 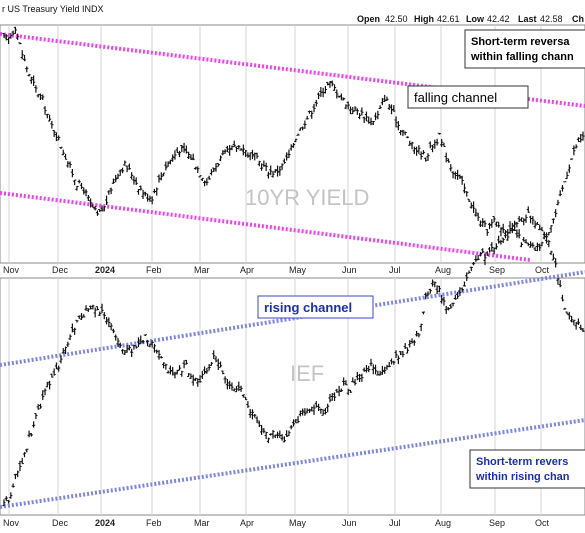 What do you see at coordinates (315, 307) in the screenshot?
I see `rising-channel-label-box` at bounding box center [315, 307].